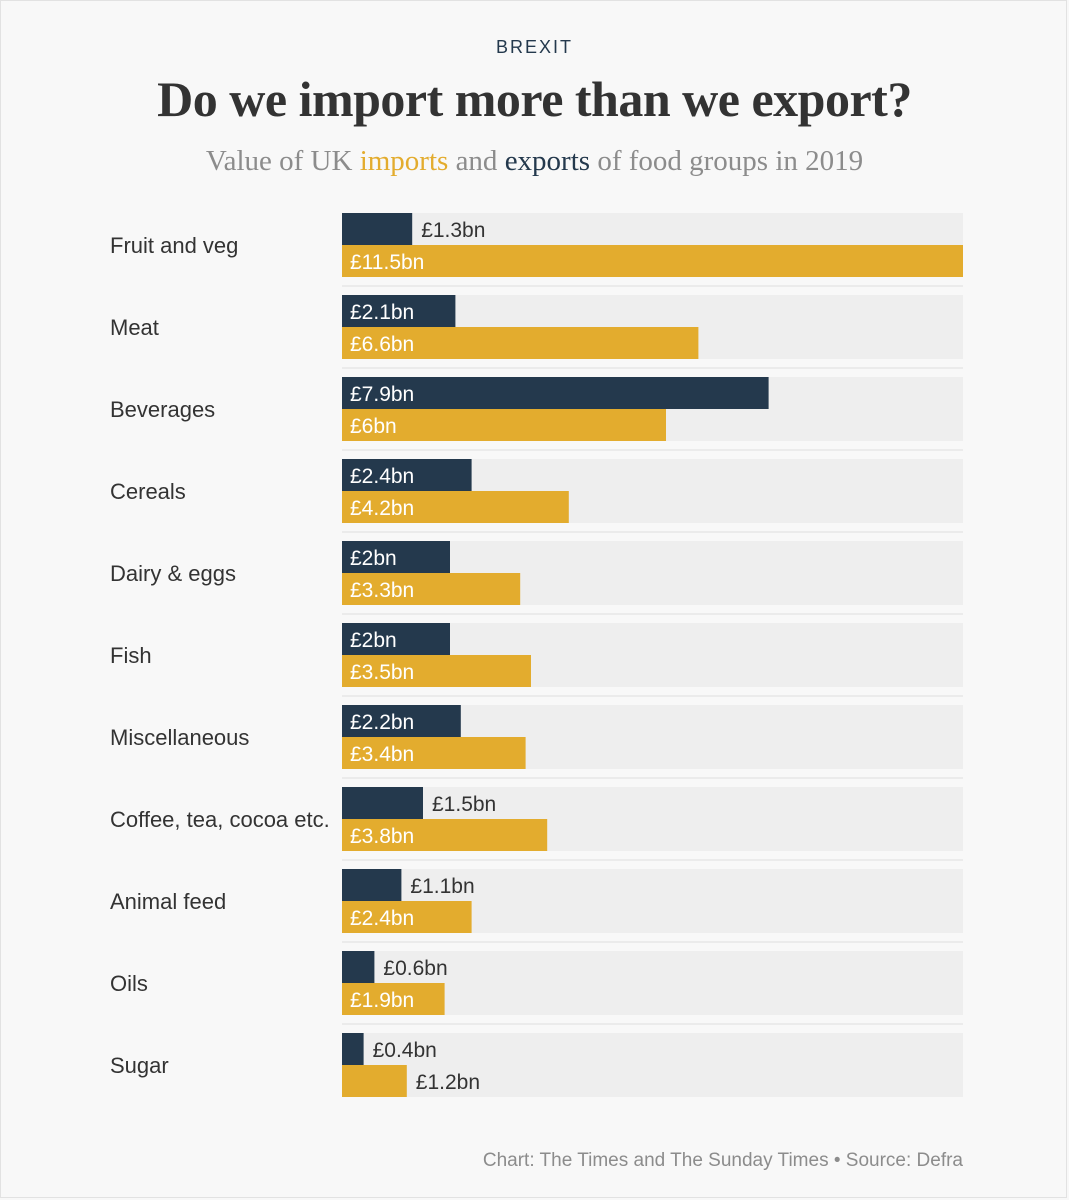 The height and width of the screenshot is (1200, 1069). I want to click on import-value-label: £2.4bn, so click(382, 918).